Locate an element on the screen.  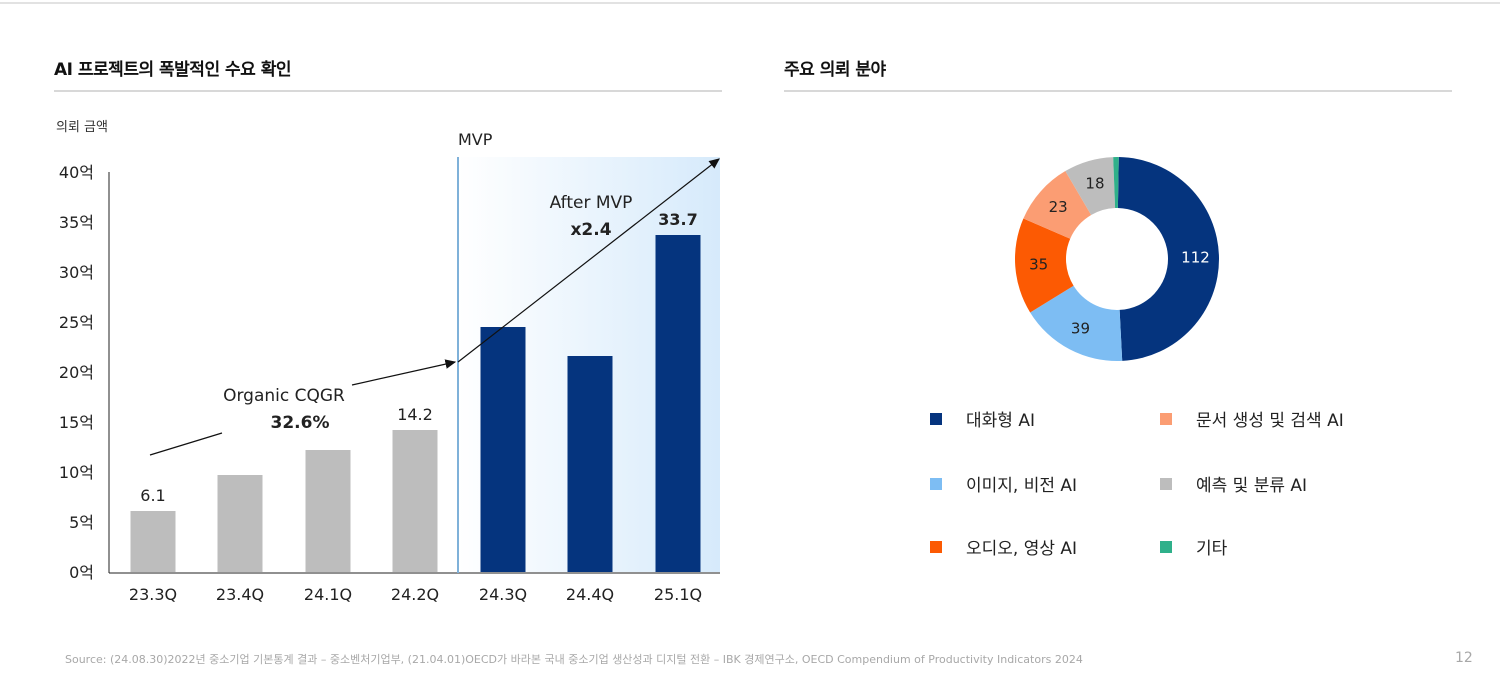
y-tick-label: 0억 is located at coordinates (81, 572).